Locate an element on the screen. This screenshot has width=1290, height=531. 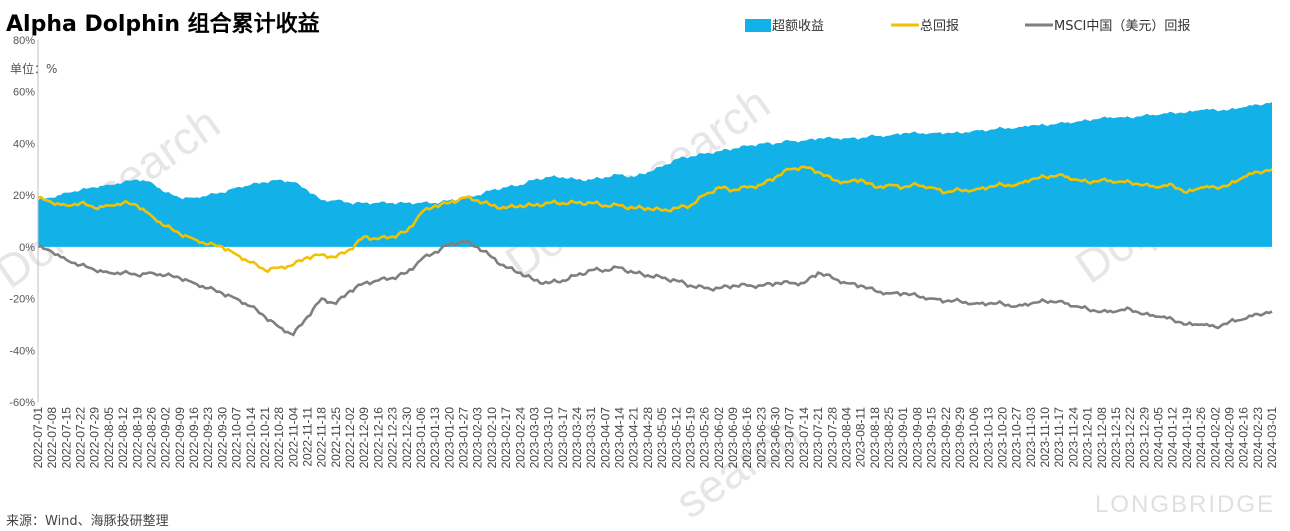
x-tick-label: 2023-10-20 is located at coordinates (1003, 438).